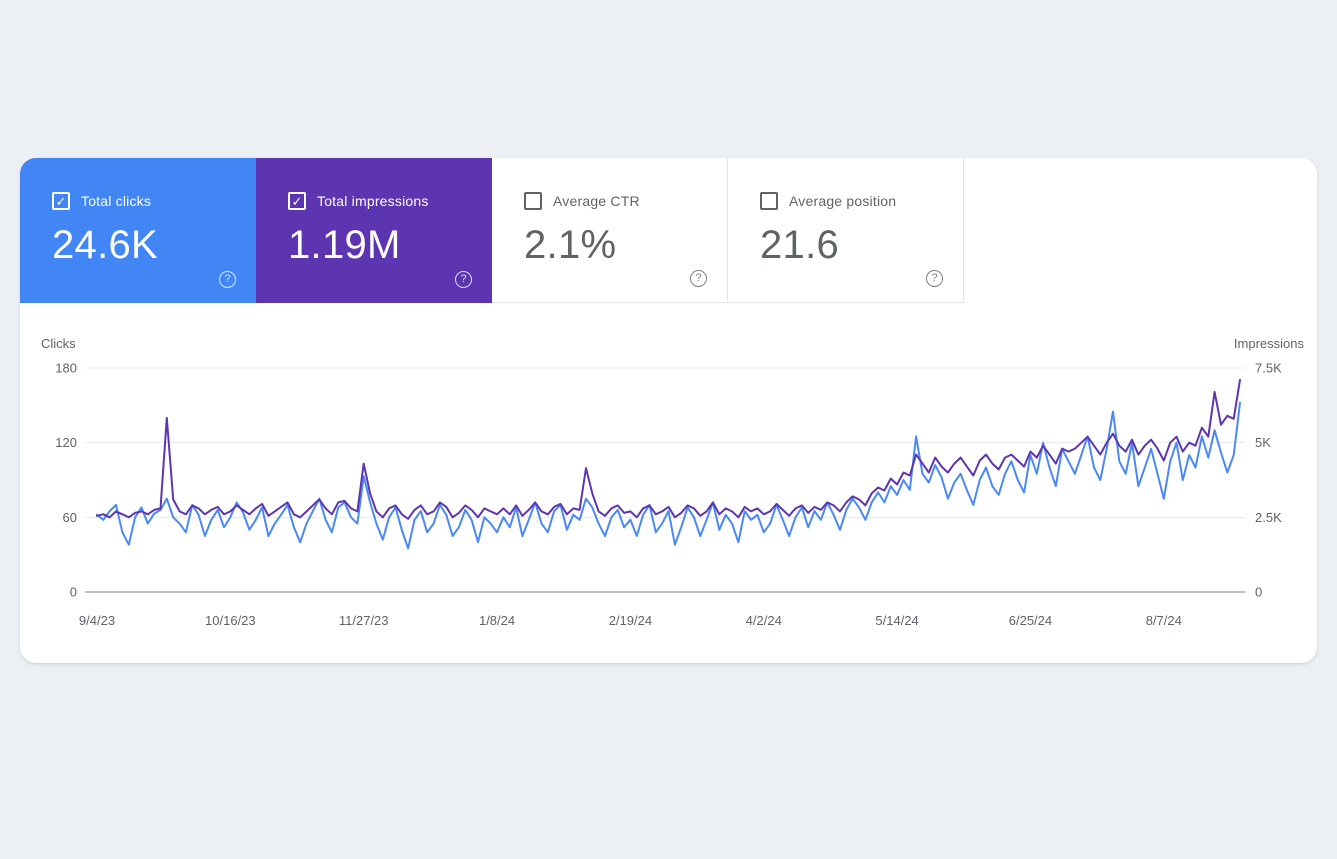  I want to click on tile-average-position: Average position 21.6 ?, so click(846, 230).